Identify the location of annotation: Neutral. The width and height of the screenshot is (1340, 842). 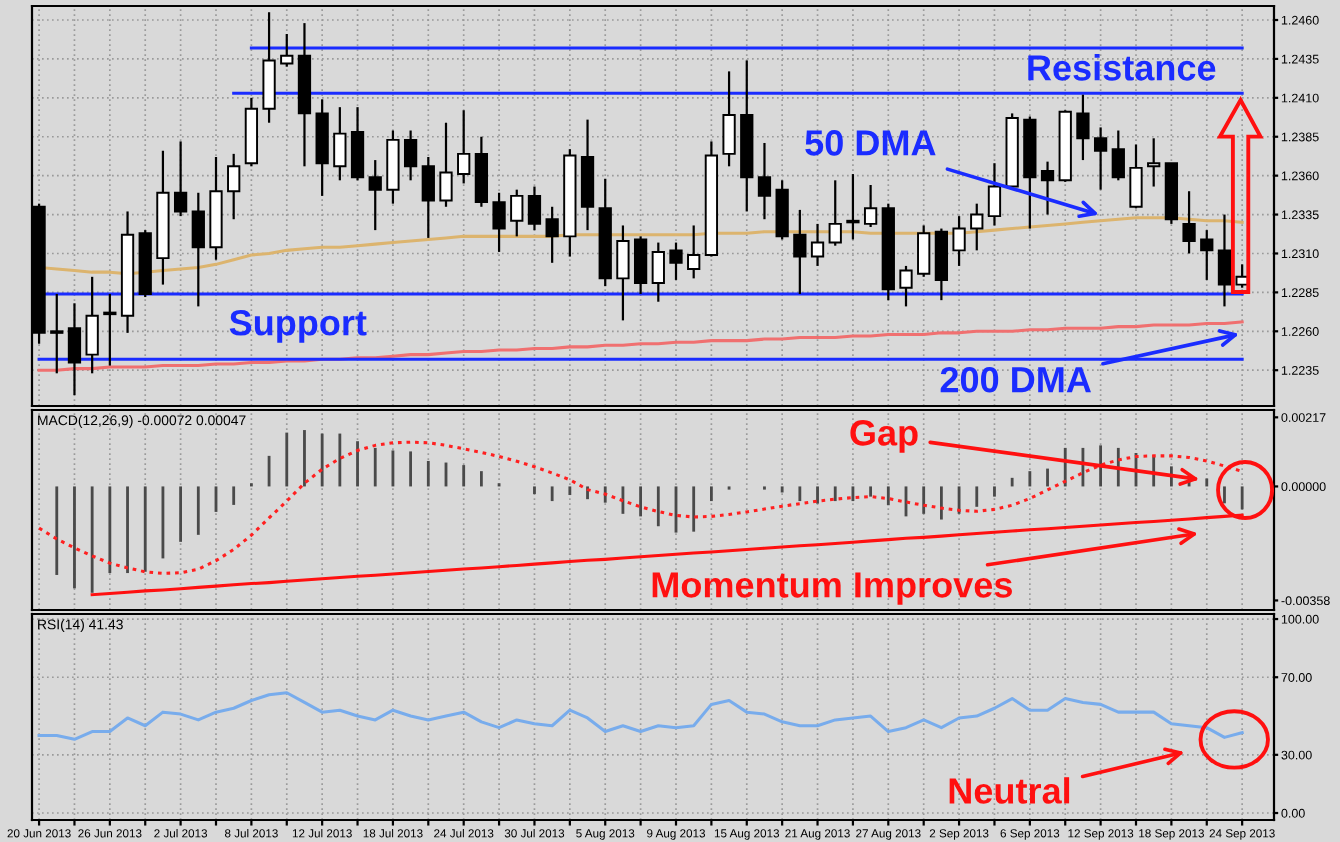
(1009, 790).